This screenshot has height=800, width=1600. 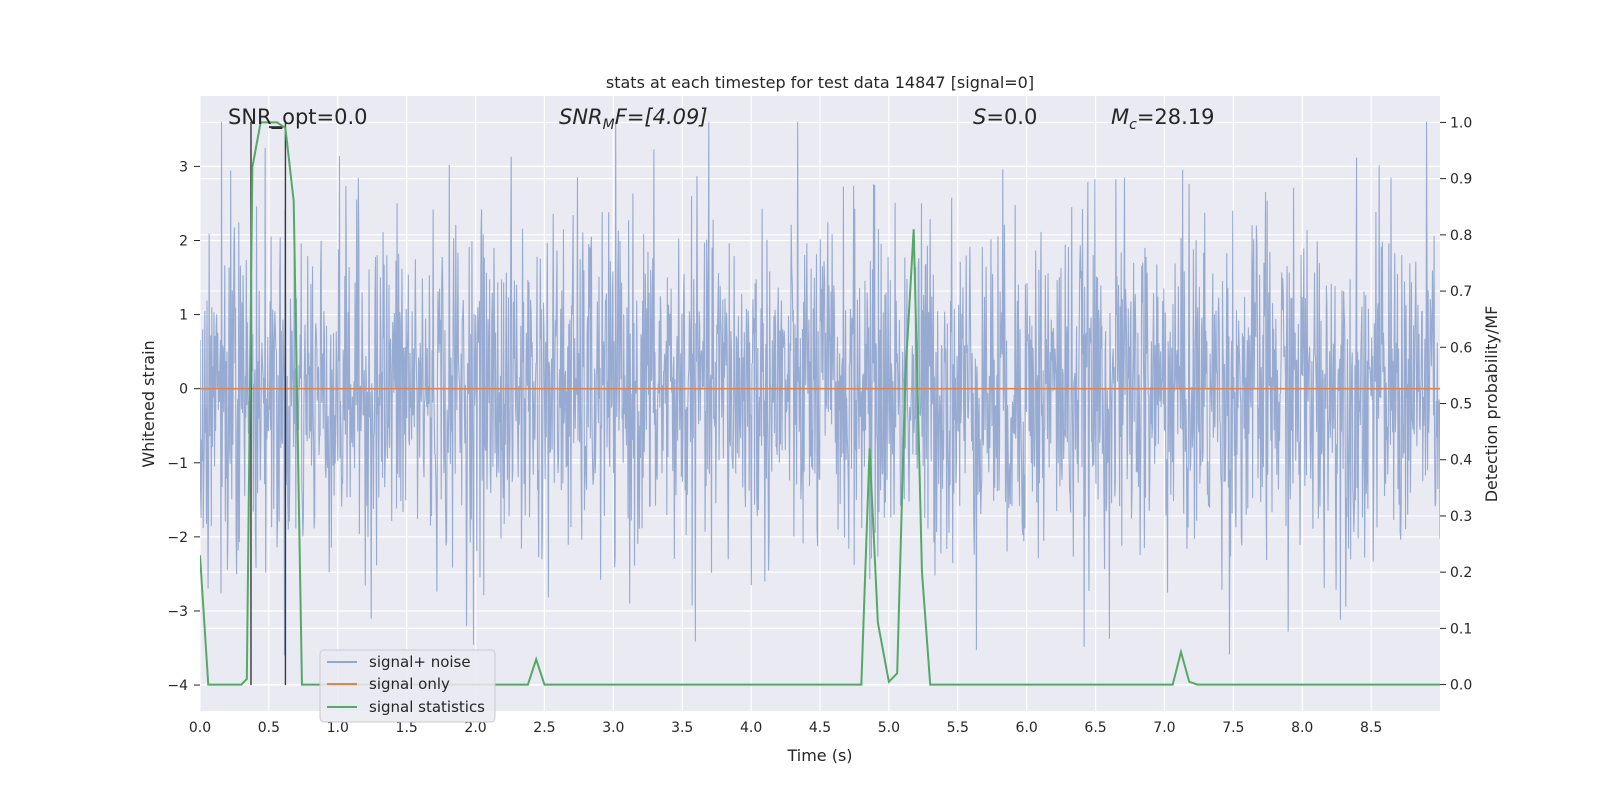 What do you see at coordinates (958, 728) in the screenshot?
I see `x-tick-label: 5.5` at bounding box center [958, 728].